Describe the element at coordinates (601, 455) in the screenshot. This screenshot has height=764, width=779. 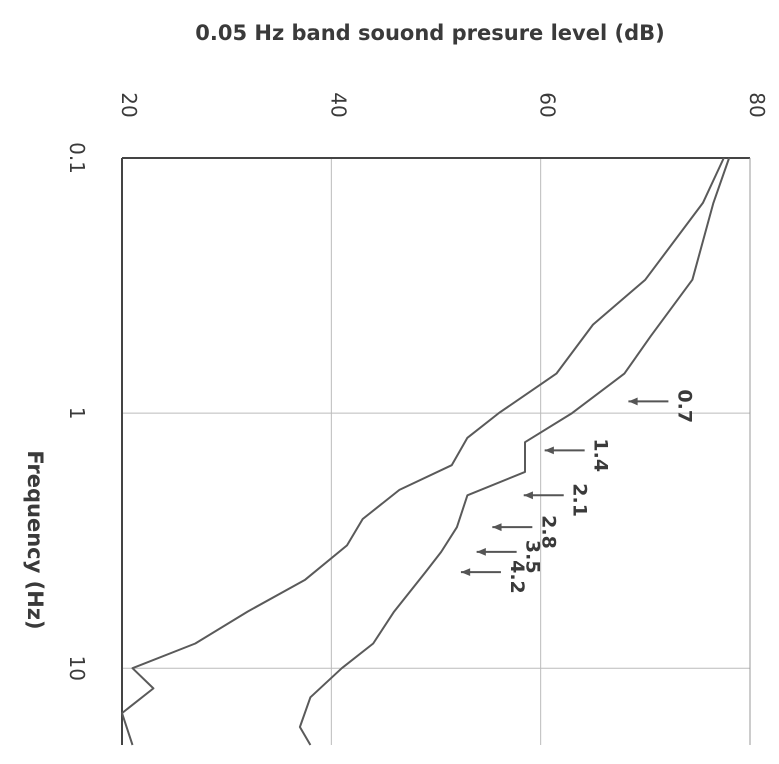
I see `annotation-label: 1.4` at that location.